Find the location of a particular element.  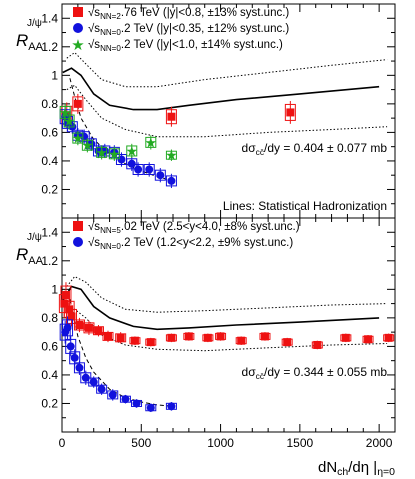

model-lower-line is located at coordinates (227, 330).